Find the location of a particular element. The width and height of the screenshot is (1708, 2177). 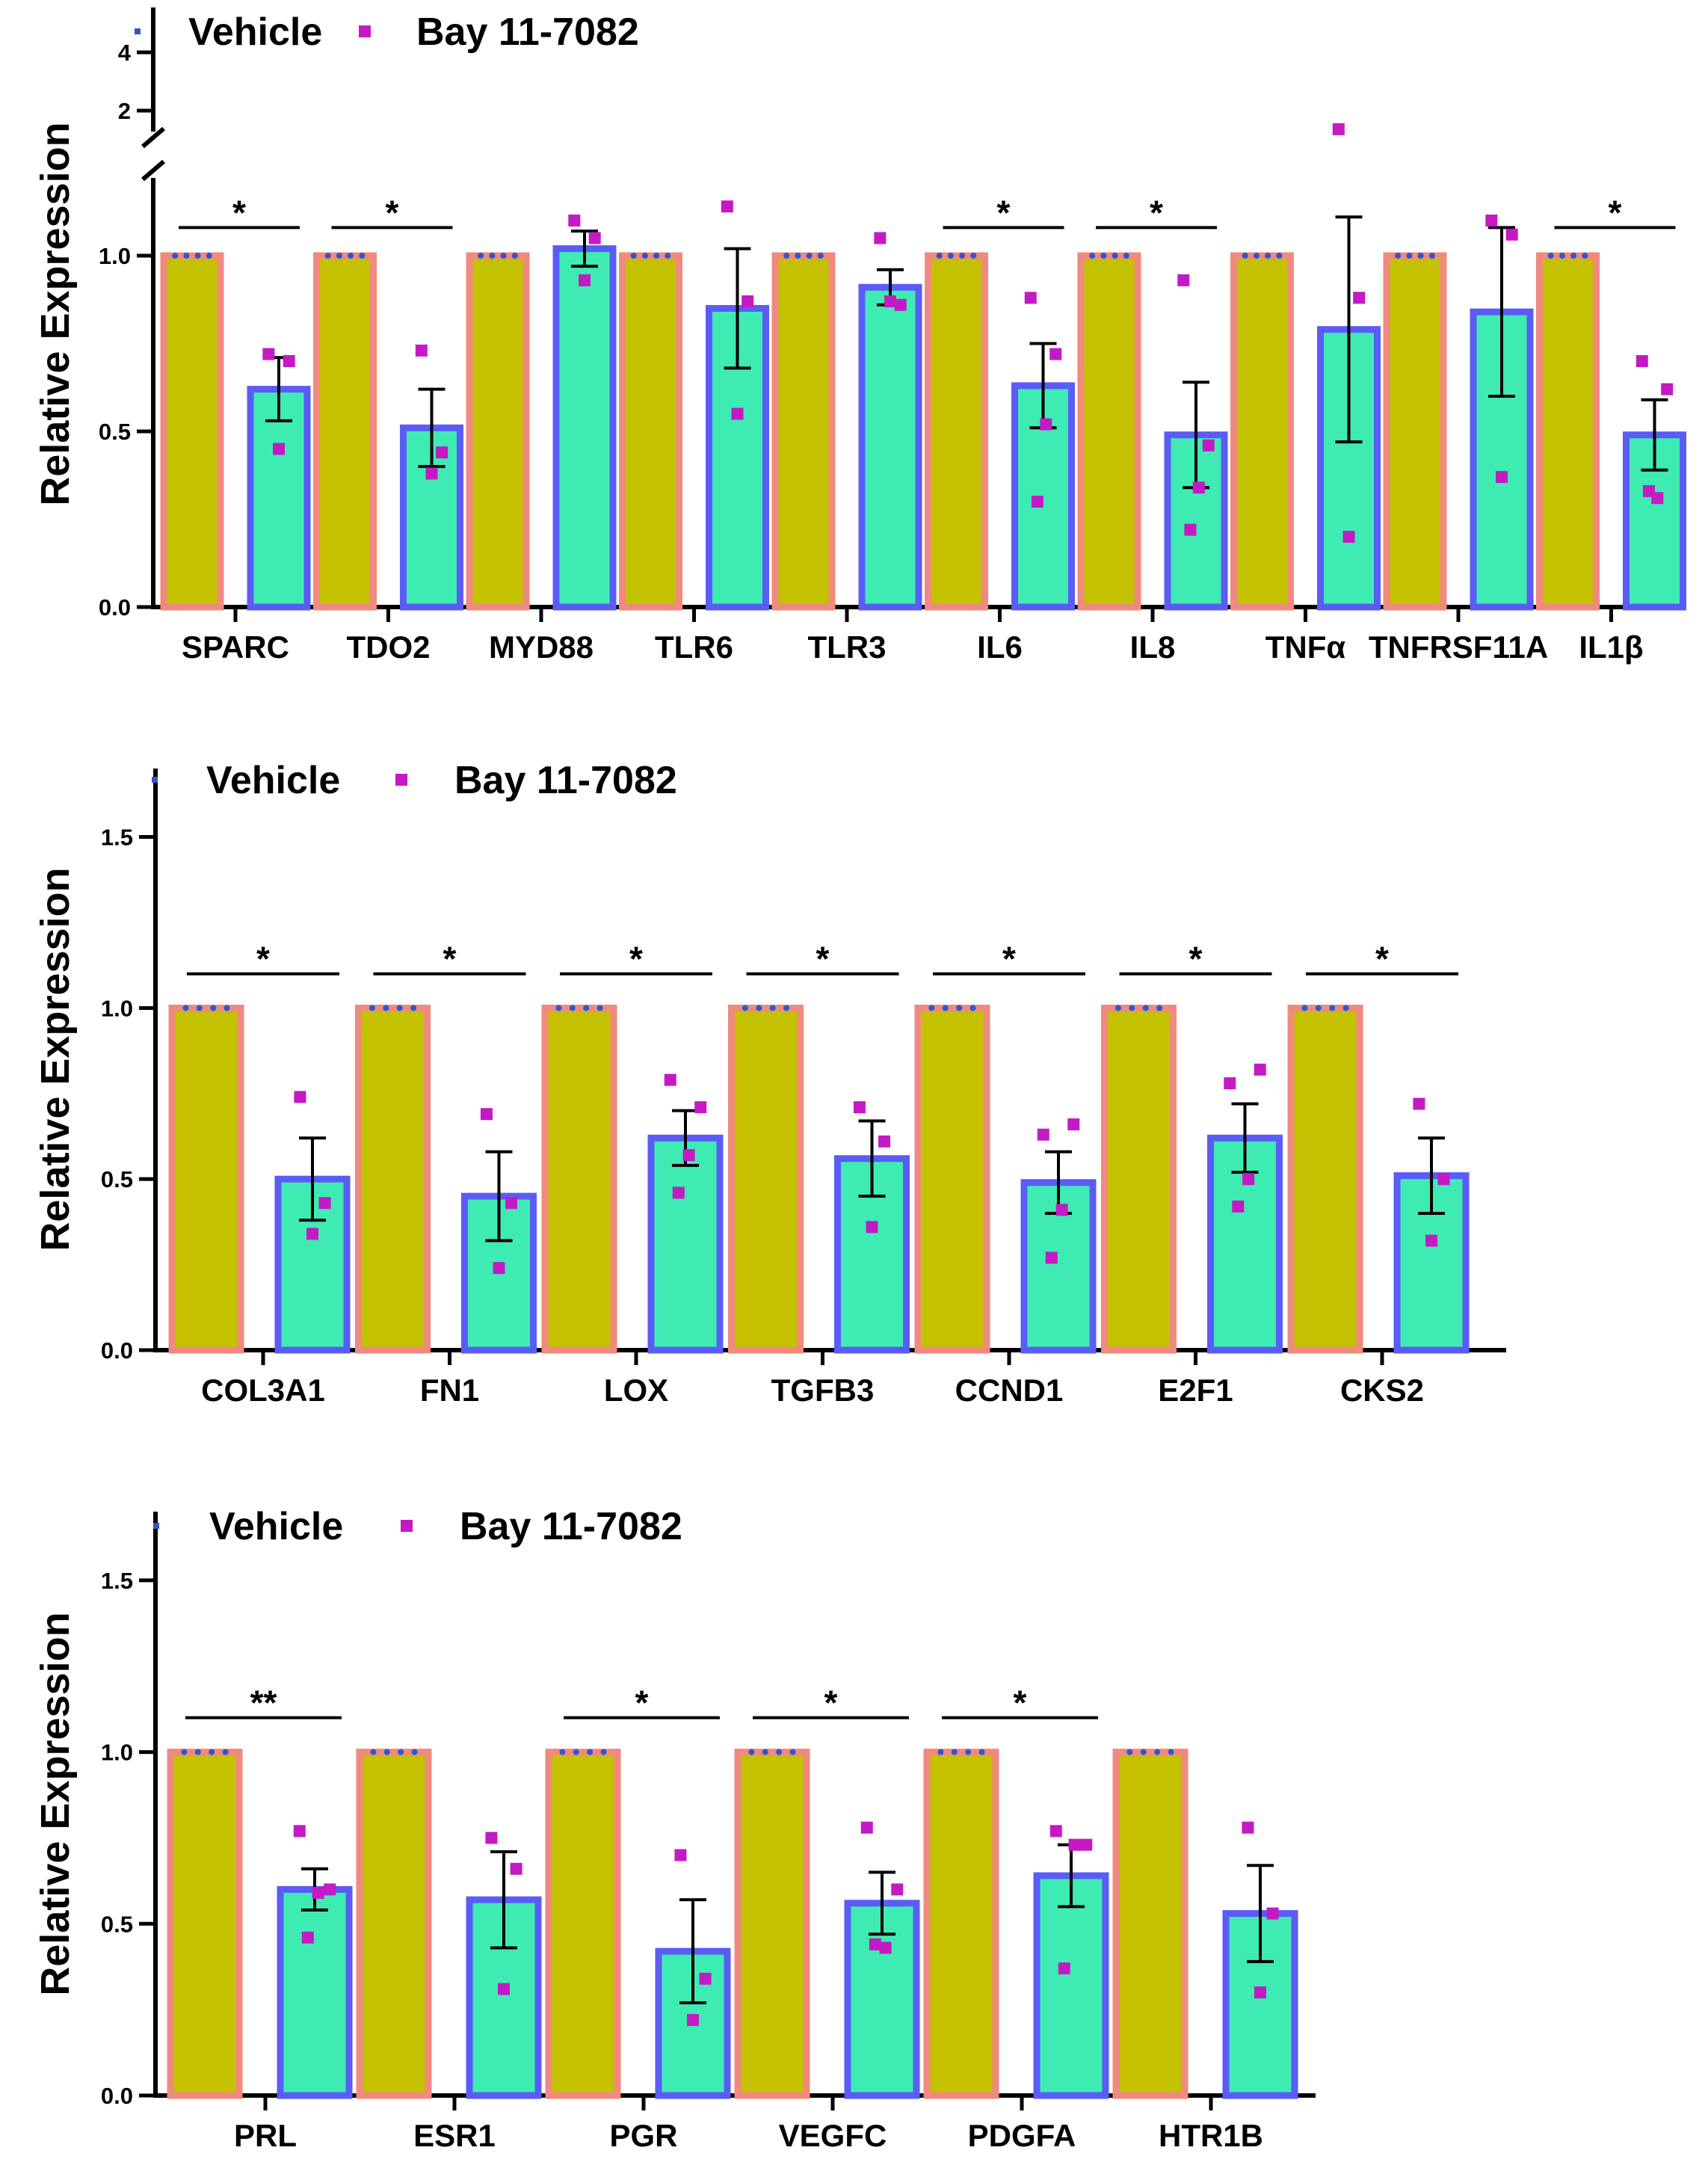

y-axis-title: Relative Expression is located at coordinates (55, 1059).